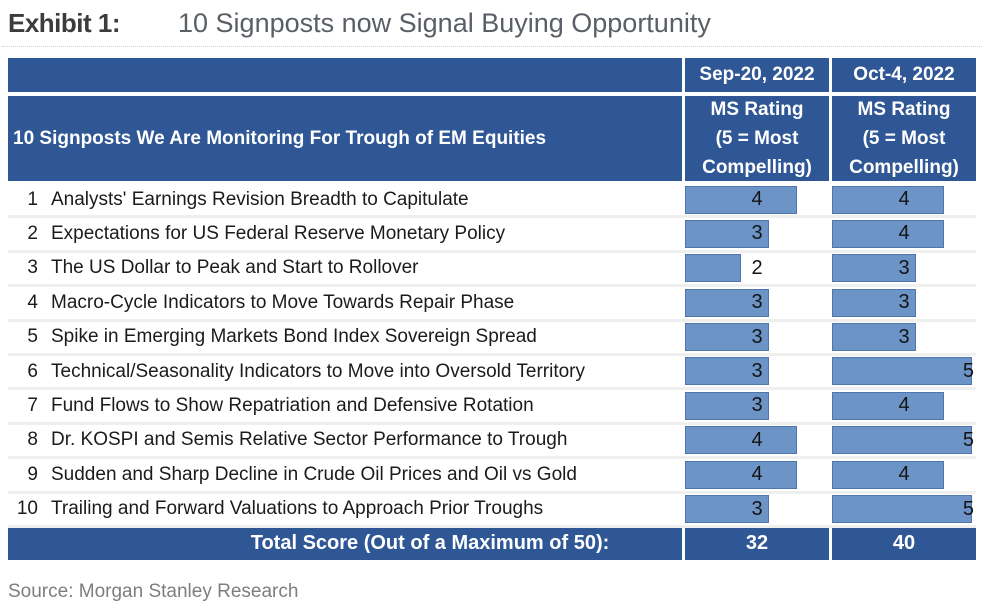 The image size is (984, 609). What do you see at coordinates (32, 302) in the screenshot?
I see `row-number: 4` at bounding box center [32, 302].